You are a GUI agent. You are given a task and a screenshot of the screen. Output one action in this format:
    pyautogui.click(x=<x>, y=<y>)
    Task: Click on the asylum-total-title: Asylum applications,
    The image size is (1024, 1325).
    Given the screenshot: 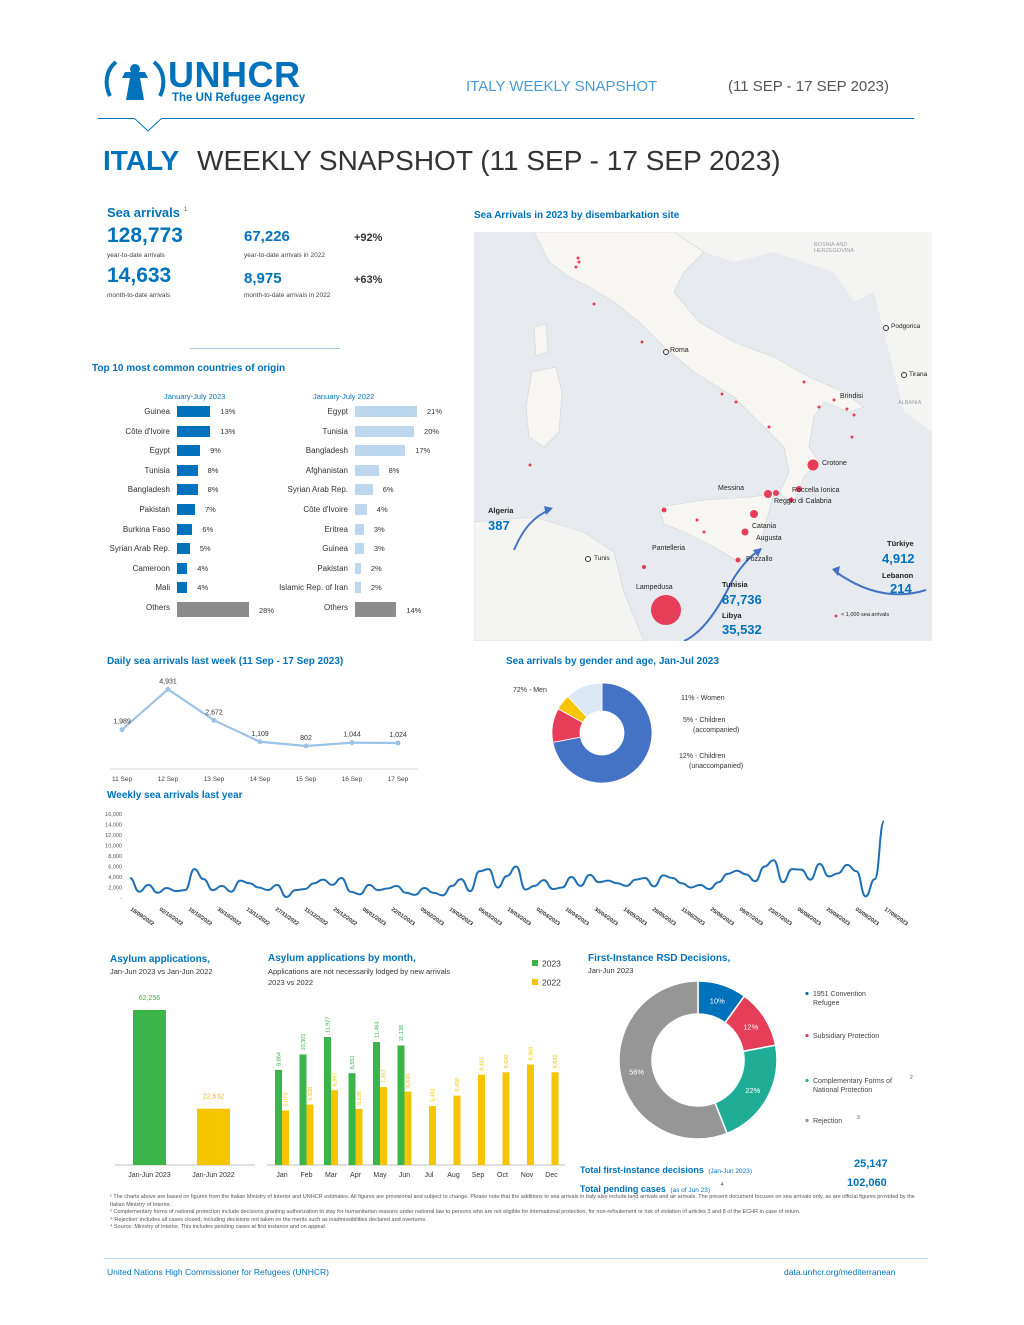 What is the action you would take?
    pyautogui.click(x=160, y=959)
    